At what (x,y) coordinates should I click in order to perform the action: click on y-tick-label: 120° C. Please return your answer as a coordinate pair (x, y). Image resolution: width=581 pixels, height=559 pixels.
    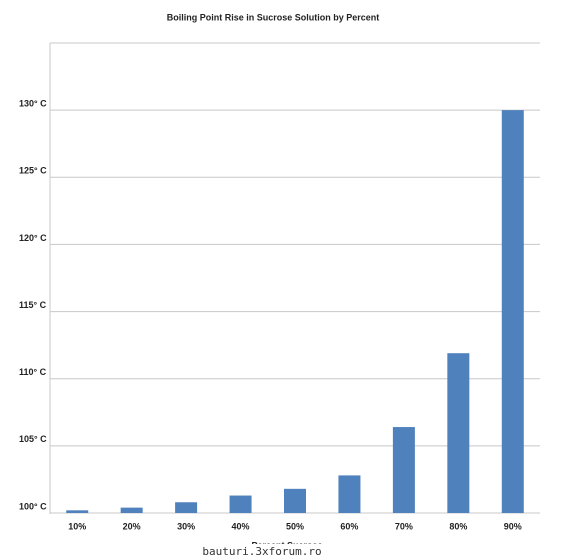
    Looking at the image, I should click on (33, 238).